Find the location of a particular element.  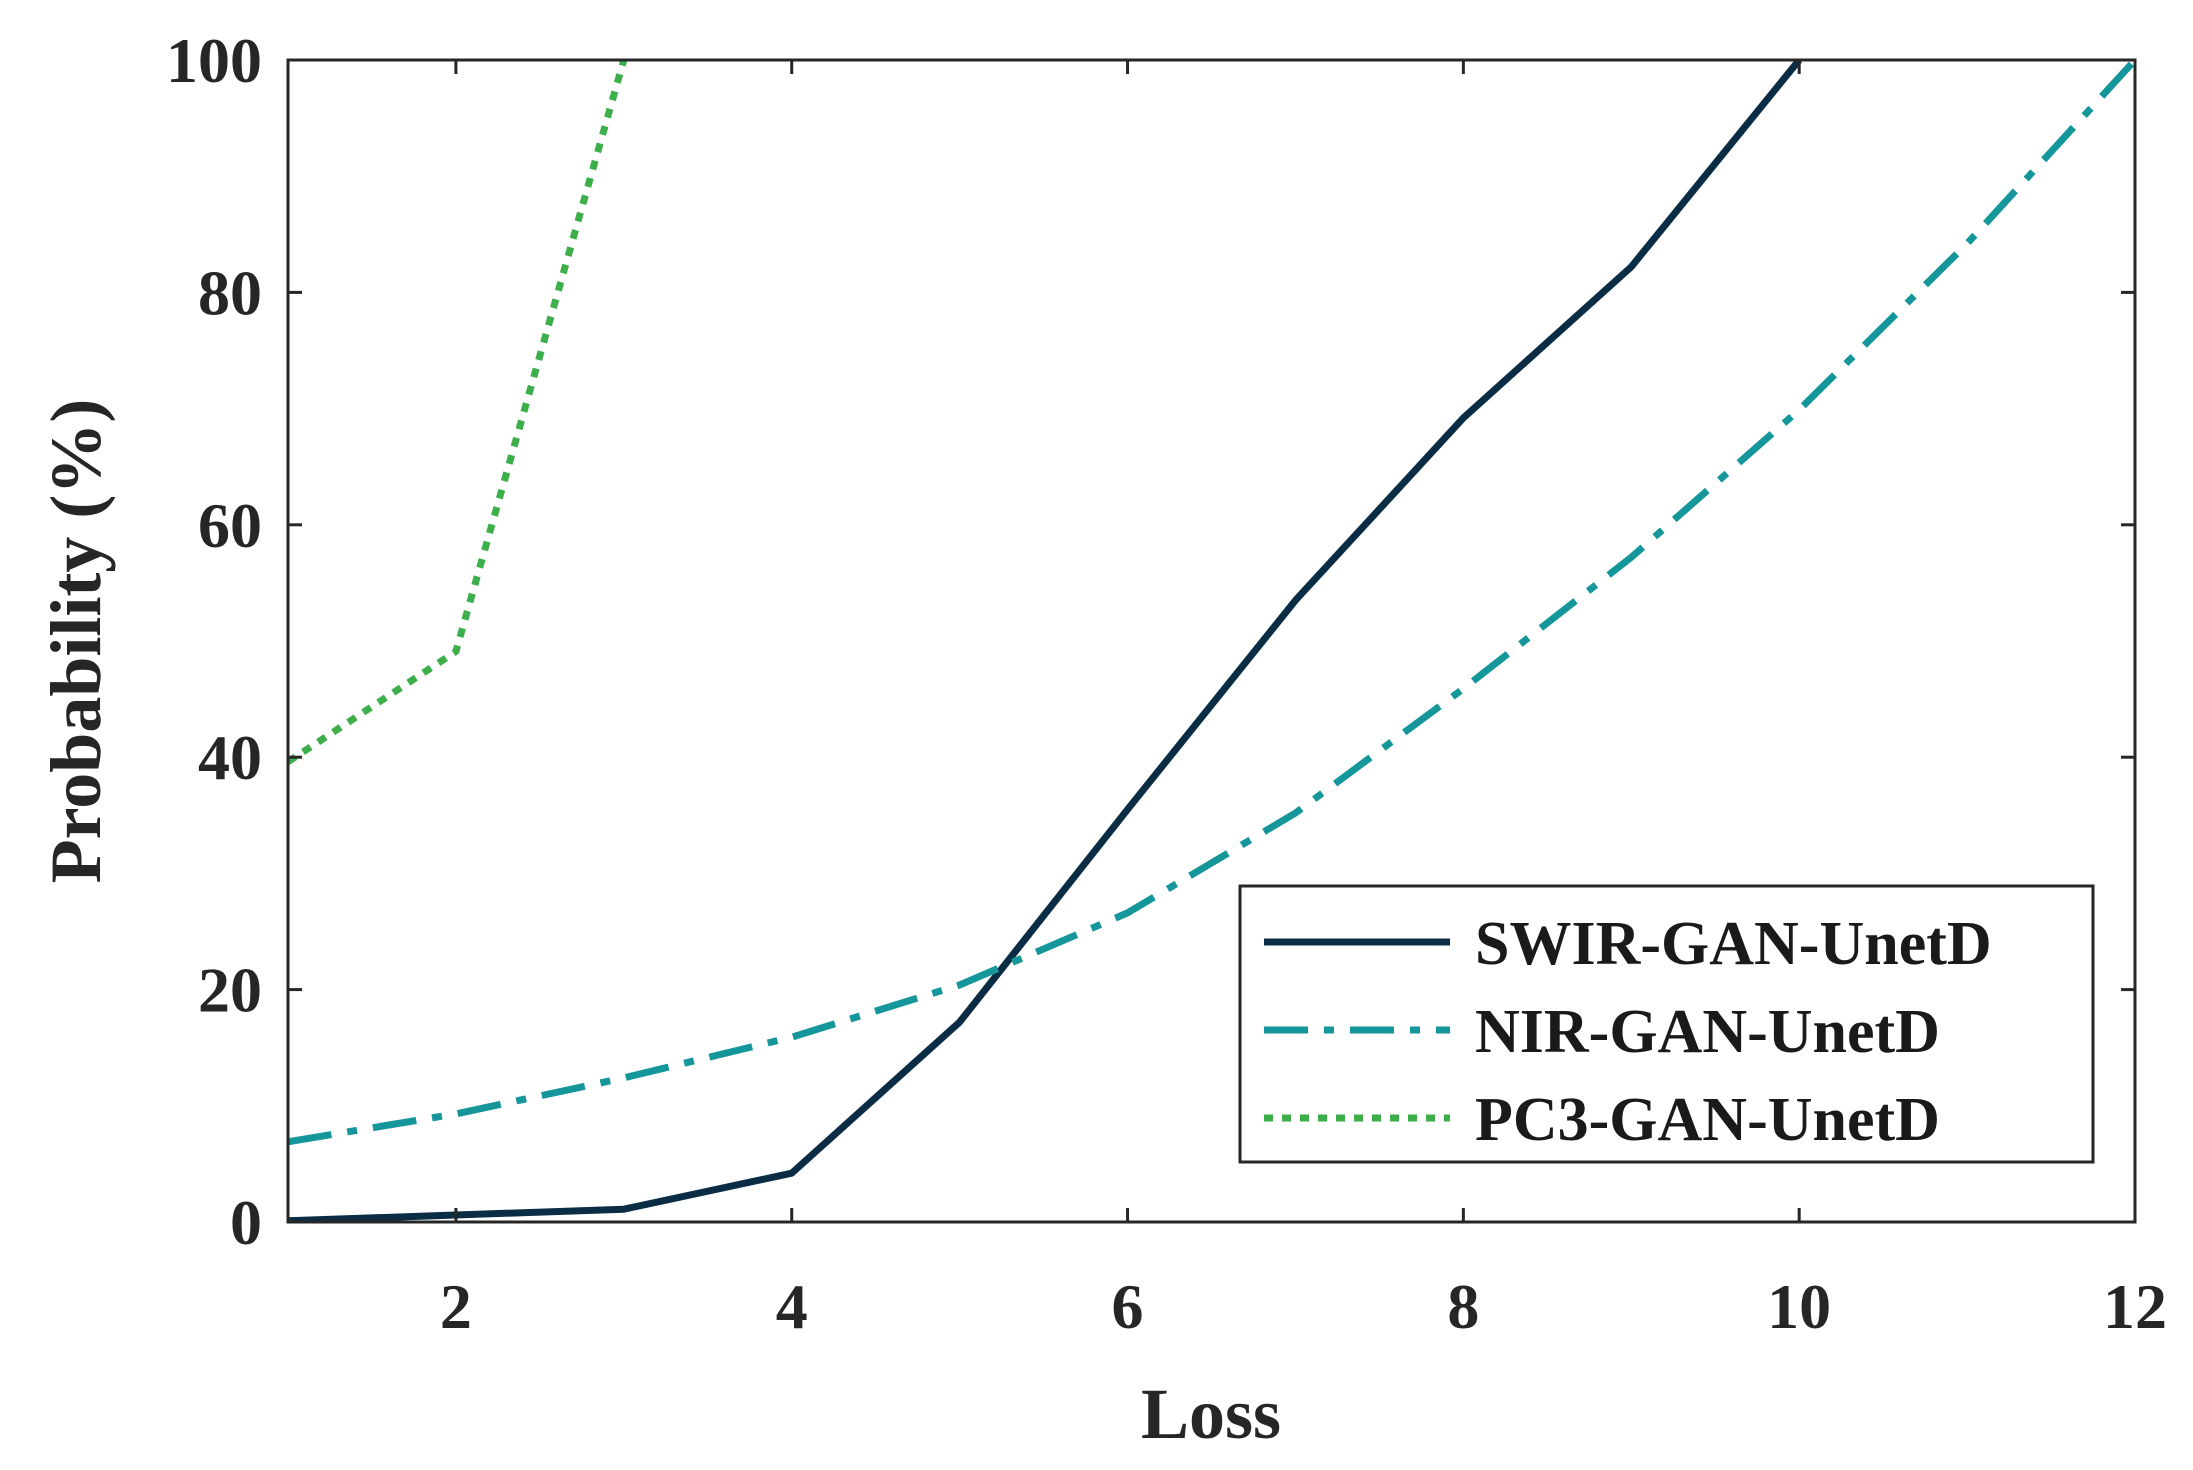

y-tick-label: 0 is located at coordinates (246, 1222).